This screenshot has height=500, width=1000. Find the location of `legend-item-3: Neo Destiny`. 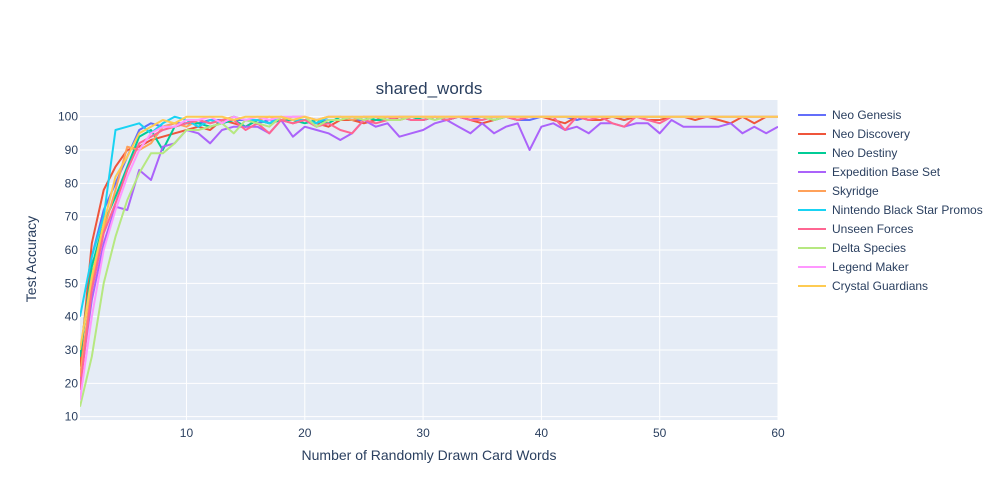

legend-item-3: Neo Destiny is located at coordinates (847, 153).